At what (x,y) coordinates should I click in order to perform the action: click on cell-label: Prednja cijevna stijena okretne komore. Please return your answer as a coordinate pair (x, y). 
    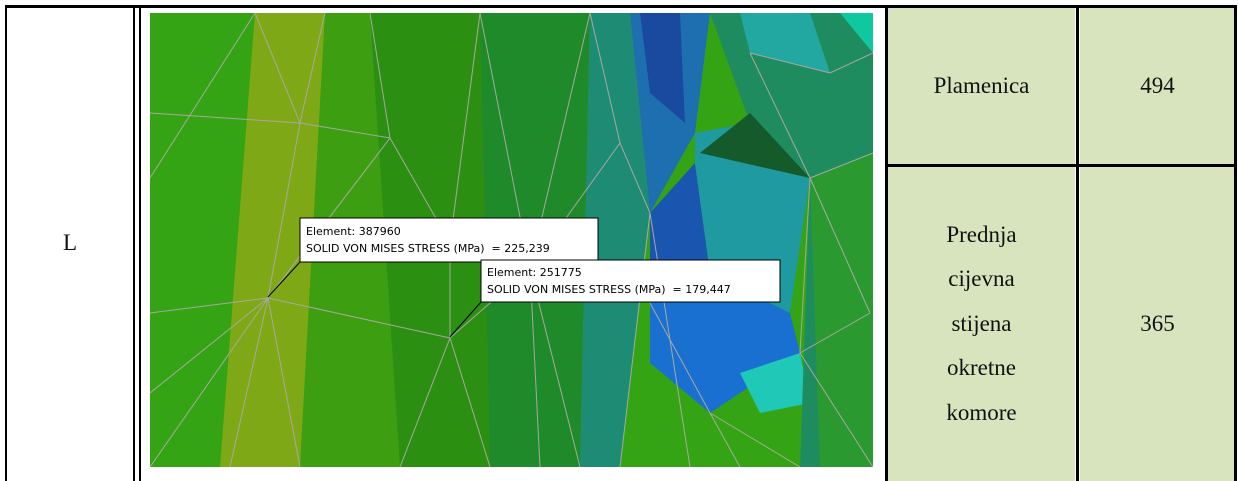
    Looking at the image, I should click on (981, 324).